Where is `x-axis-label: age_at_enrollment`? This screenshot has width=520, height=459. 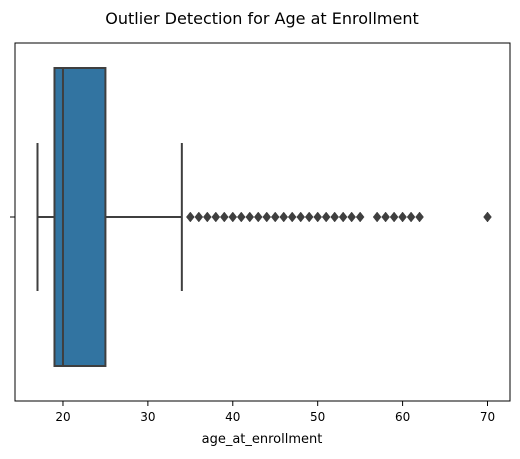
x-axis-label: age_at_enrollment is located at coordinates (262, 439).